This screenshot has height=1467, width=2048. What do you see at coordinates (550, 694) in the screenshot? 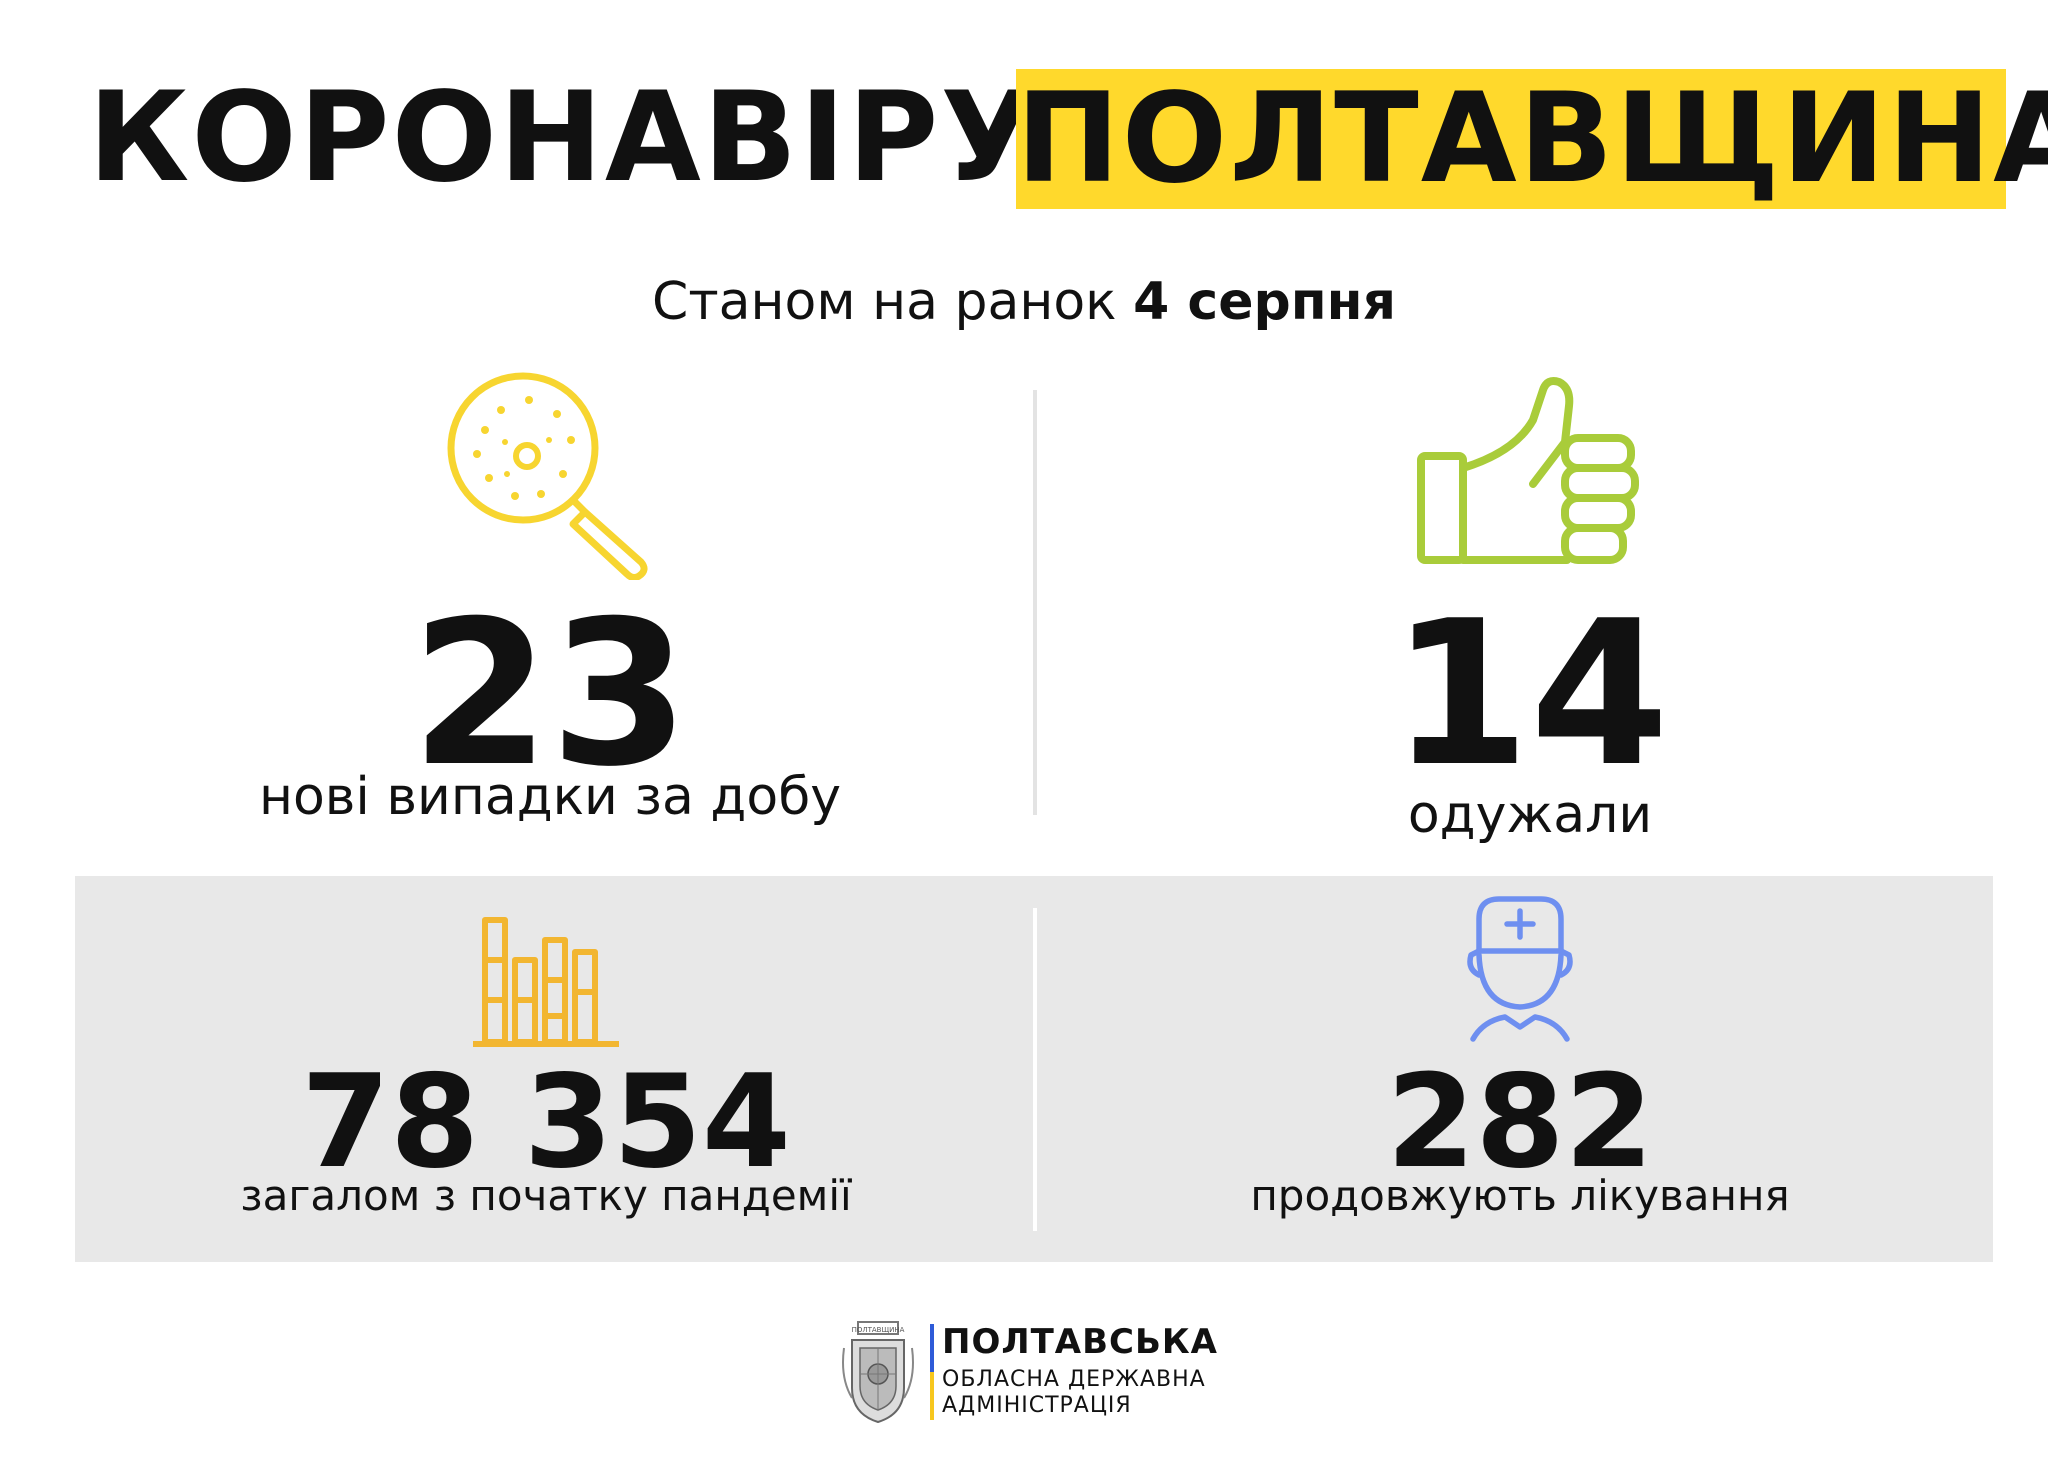
I see `stat-value: 23` at bounding box center [550, 694].